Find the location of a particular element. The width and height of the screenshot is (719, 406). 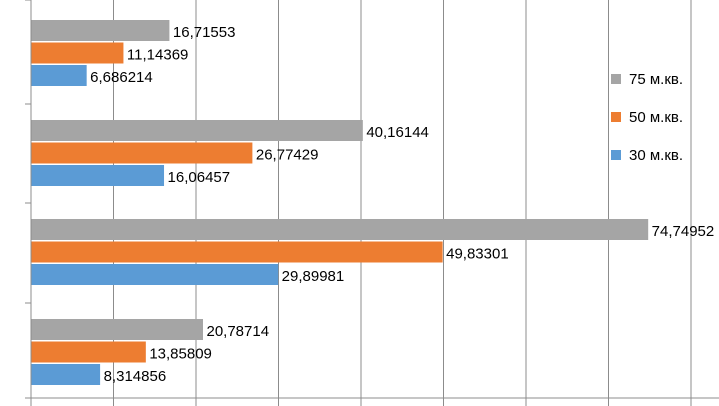

data-label-4-1: 13,85809 is located at coordinates (180, 354).